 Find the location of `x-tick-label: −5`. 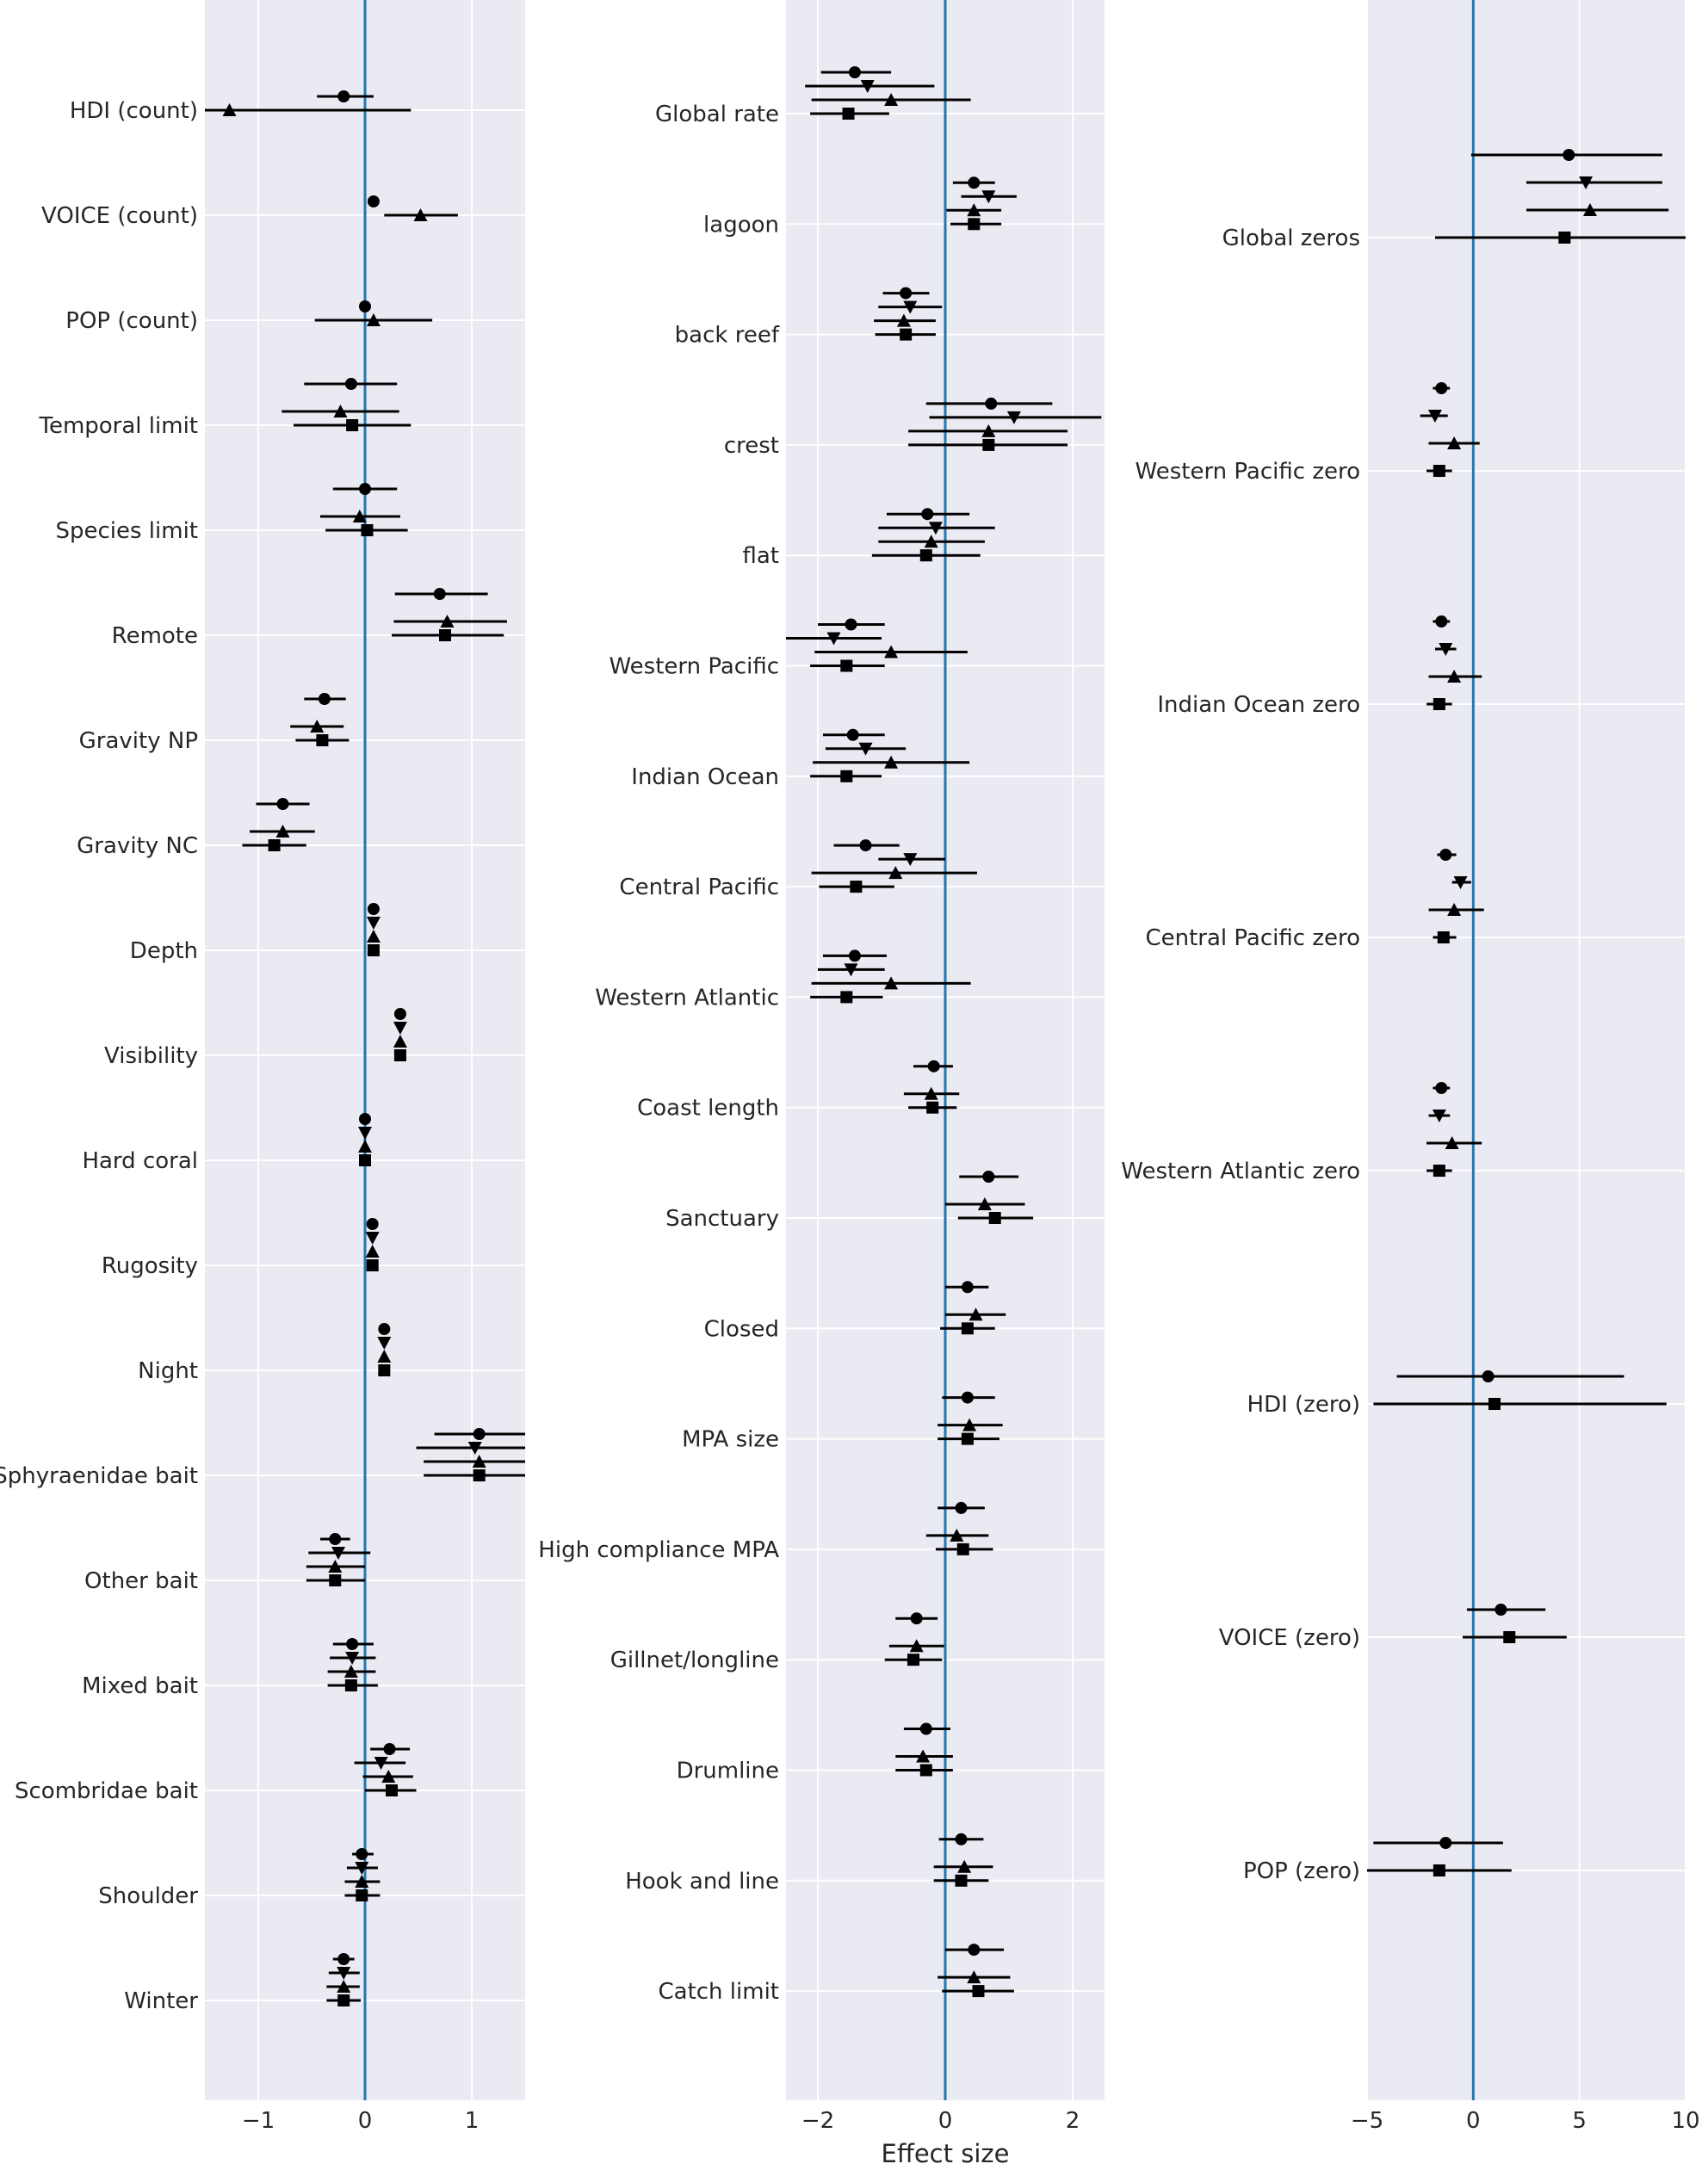

x-tick-label: −5 is located at coordinates (1367, 2121).